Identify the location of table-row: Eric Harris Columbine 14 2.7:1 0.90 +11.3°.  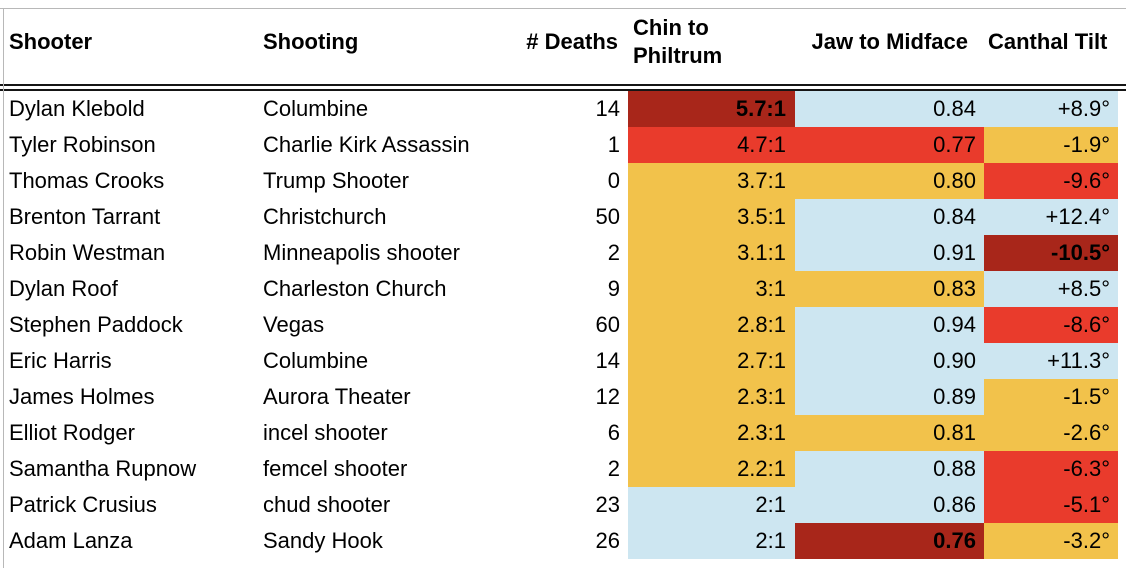
(563, 361).